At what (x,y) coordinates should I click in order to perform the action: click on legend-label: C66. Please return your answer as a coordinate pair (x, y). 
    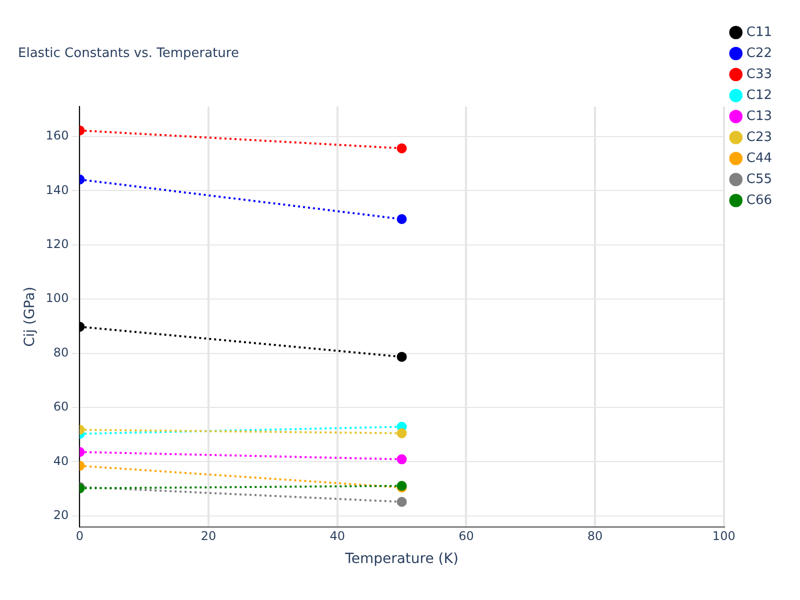
    Looking at the image, I should click on (759, 200).